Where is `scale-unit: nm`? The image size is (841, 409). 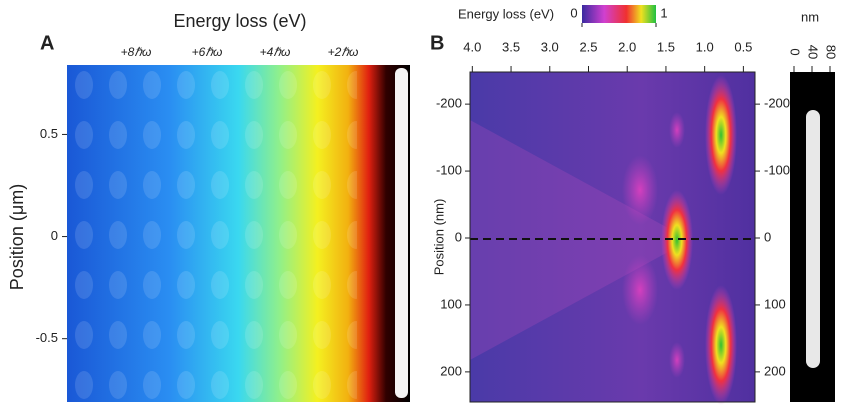 scale-unit: nm is located at coordinates (810, 16).